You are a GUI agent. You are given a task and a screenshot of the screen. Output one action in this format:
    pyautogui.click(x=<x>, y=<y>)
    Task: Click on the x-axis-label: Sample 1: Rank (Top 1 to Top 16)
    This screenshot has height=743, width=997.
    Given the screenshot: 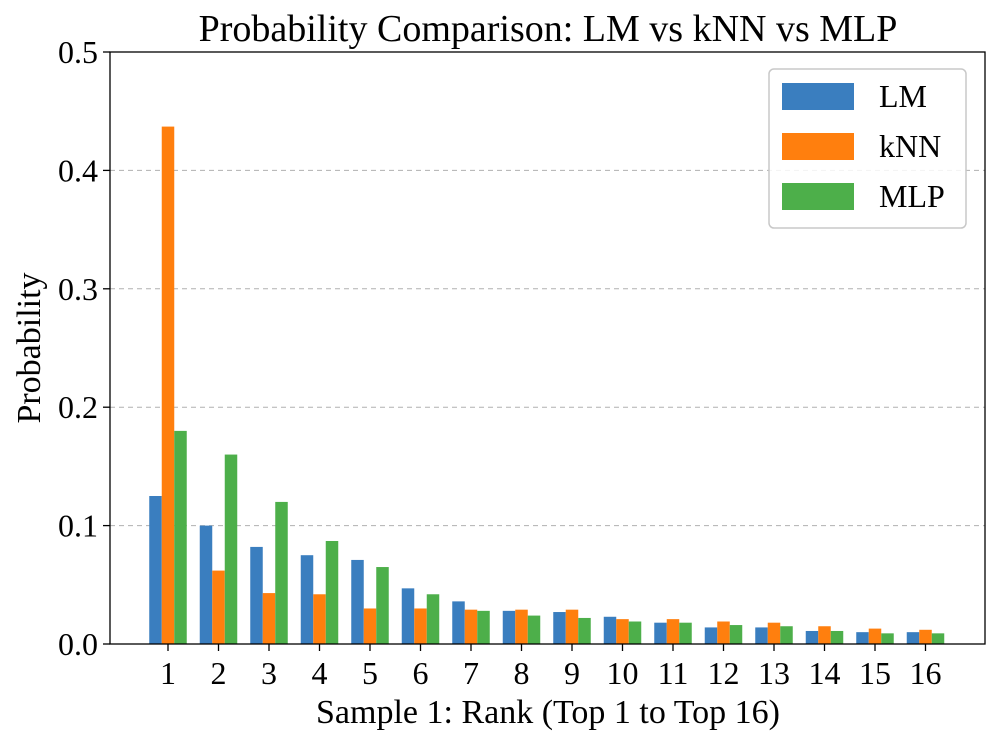 What is the action you would take?
    pyautogui.click(x=548, y=712)
    